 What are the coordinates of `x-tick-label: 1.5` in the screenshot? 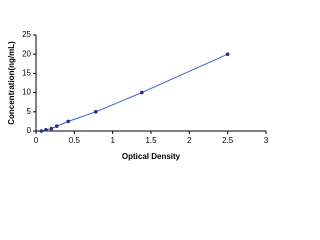 It's located at (151, 140).